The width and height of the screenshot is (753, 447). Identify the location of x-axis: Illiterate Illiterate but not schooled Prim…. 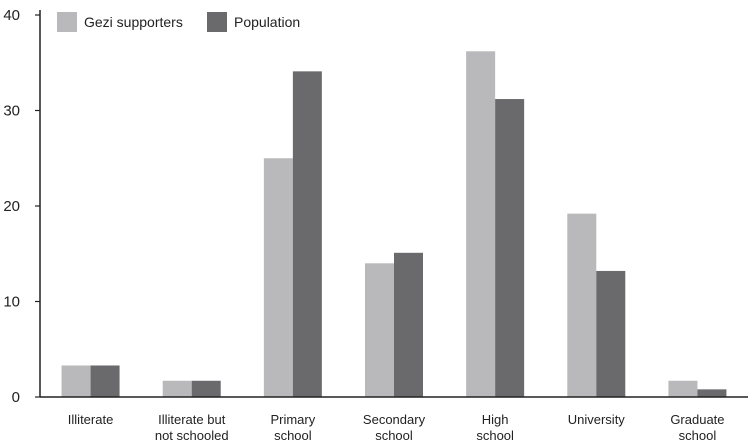
(394, 419).